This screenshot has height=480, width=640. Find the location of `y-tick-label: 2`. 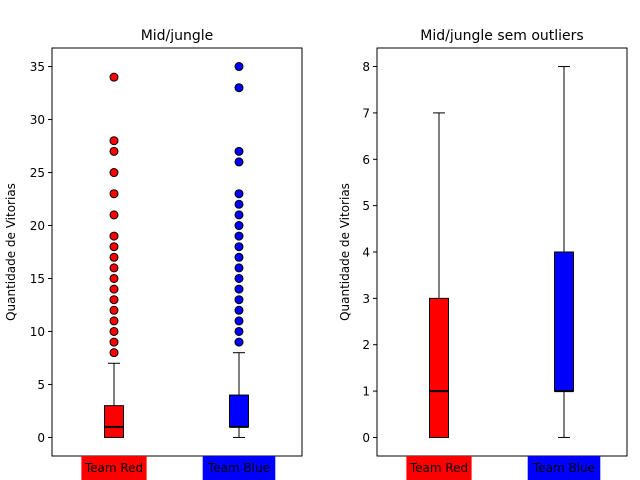

y-tick-label: 2 is located at coordinates (366, 345).